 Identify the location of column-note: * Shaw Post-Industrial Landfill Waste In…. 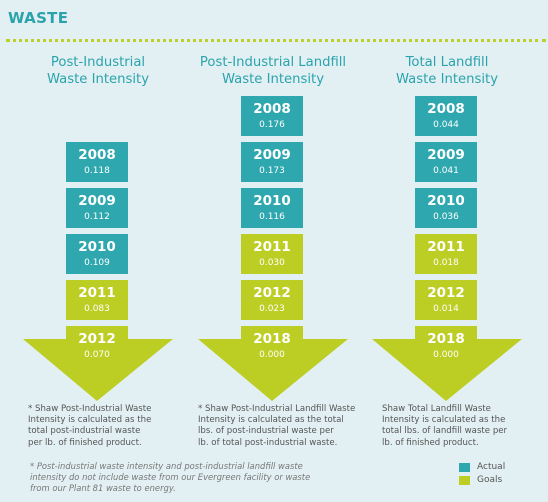
(277, 426).